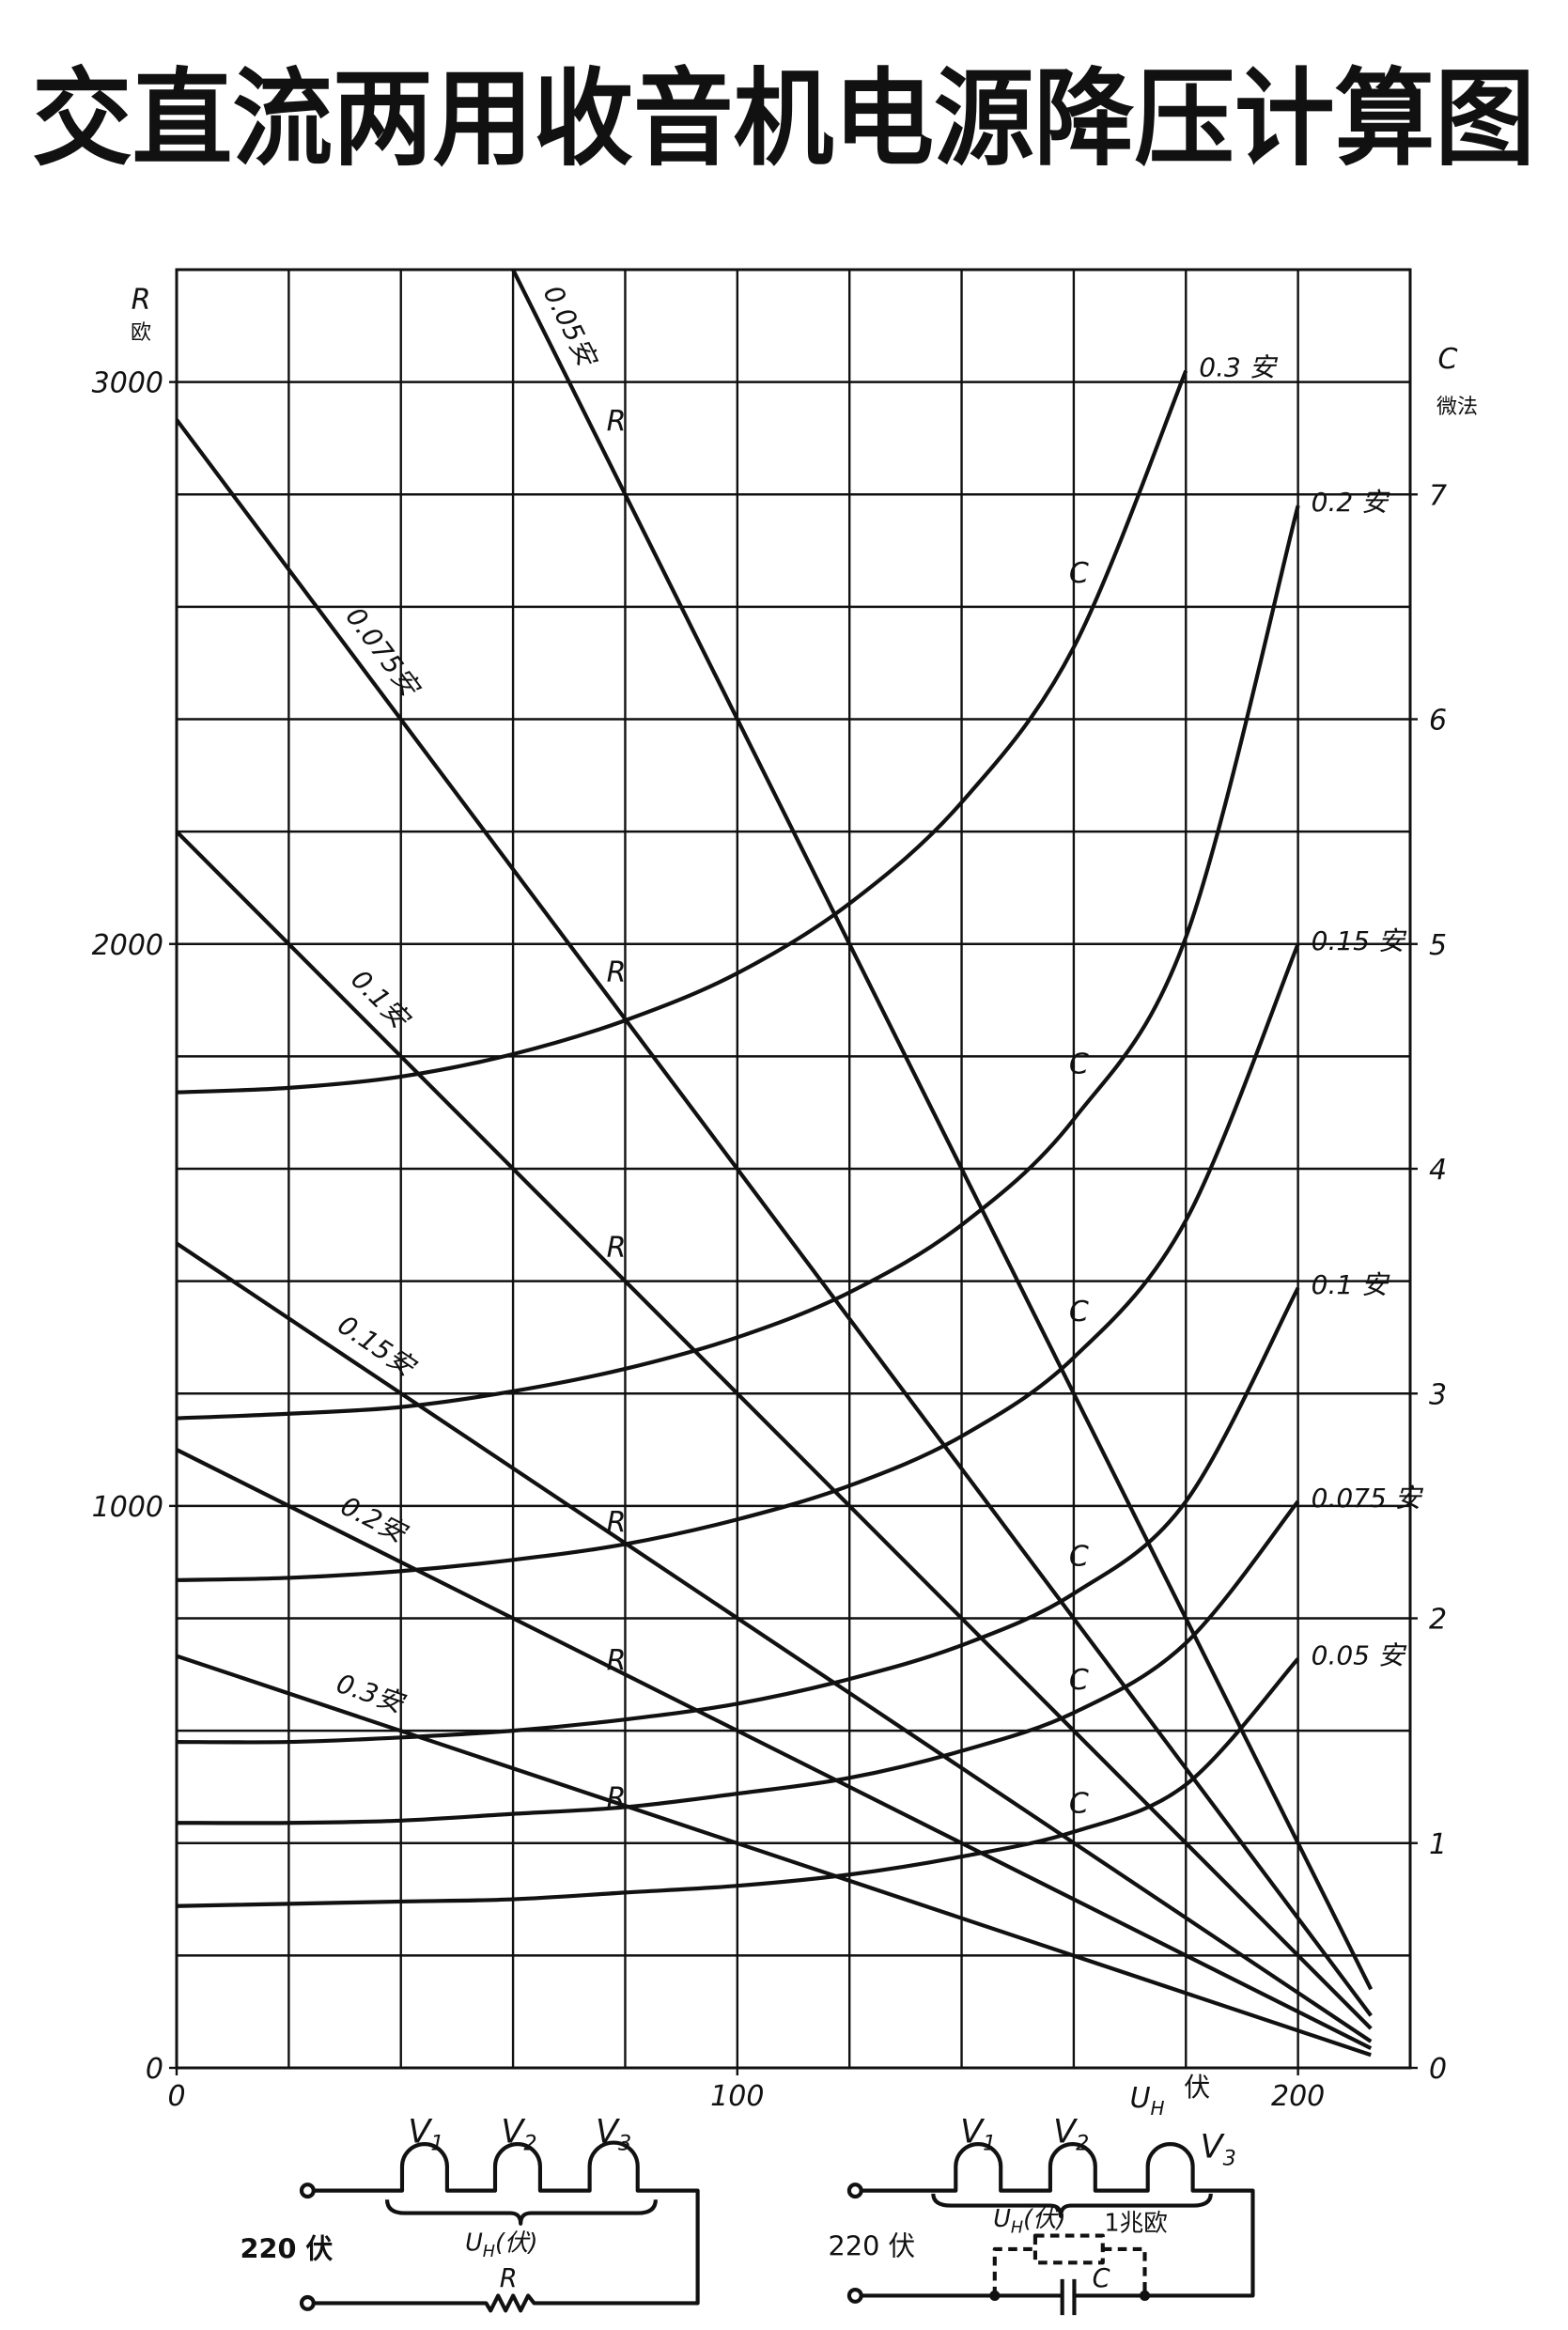 Image resolution: width=1568 pixels, height=2330 pixels. Describe the element at coordinates (509, 2278) in the screenshot. I see `element-label: R` at that location.